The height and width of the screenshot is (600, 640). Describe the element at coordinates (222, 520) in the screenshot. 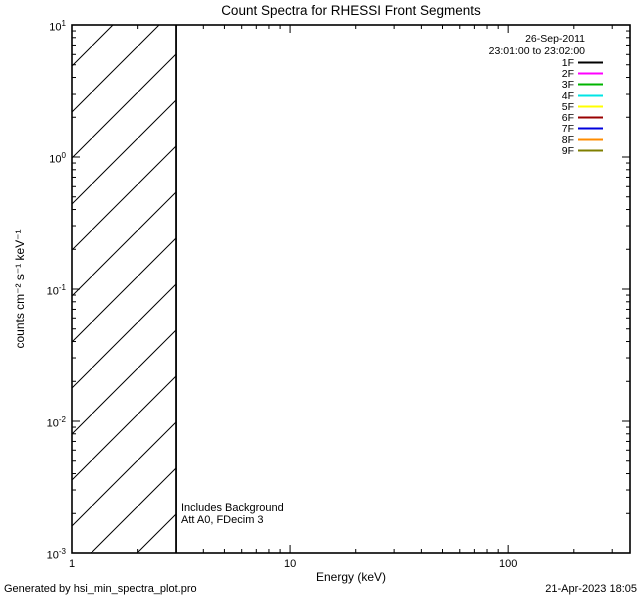

I see `annotation-attenuator-state: Att A0, FDecim 3` at that location.